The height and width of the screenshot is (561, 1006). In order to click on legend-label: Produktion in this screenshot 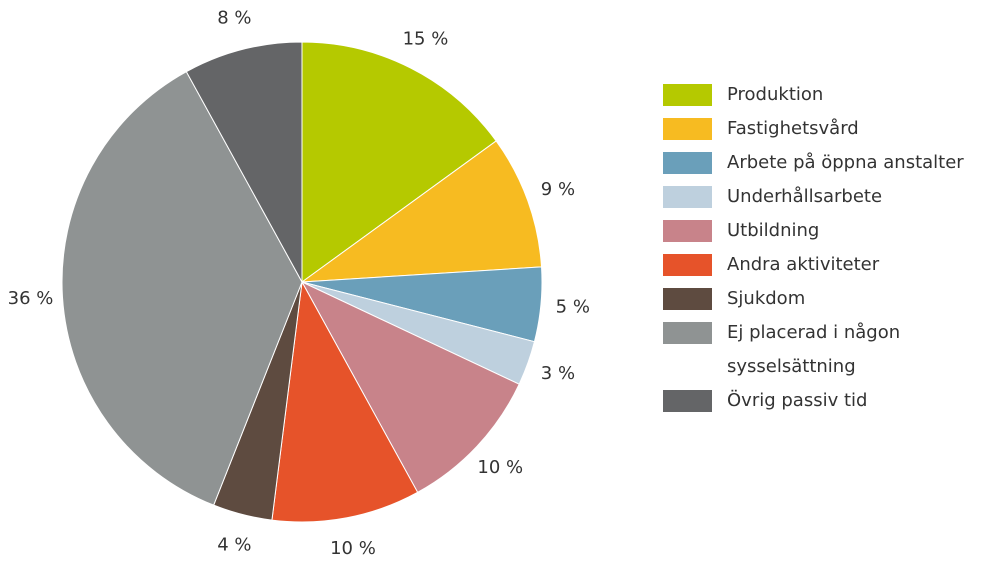, I will do `click(775, 94)`.